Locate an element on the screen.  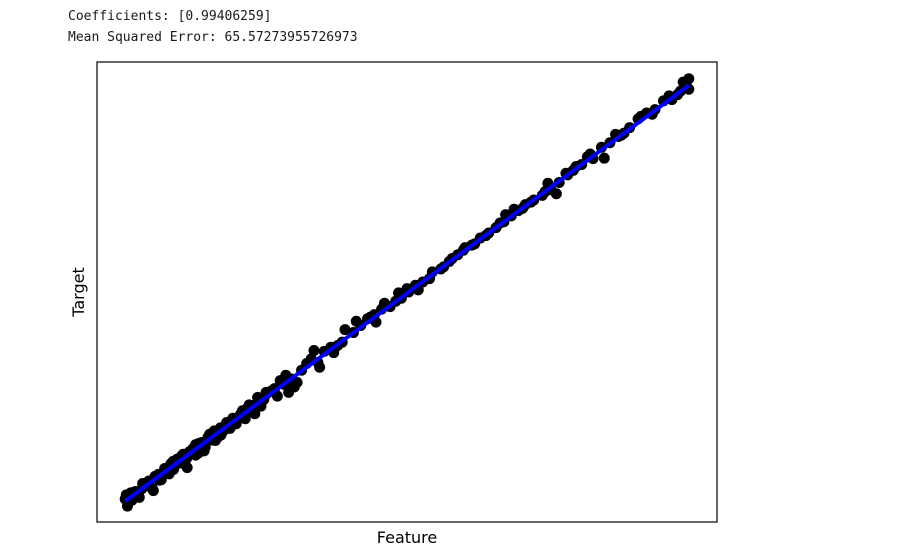
coefficients-text: Coefficients: [0.99406259] is located at coordinates (170, 16).